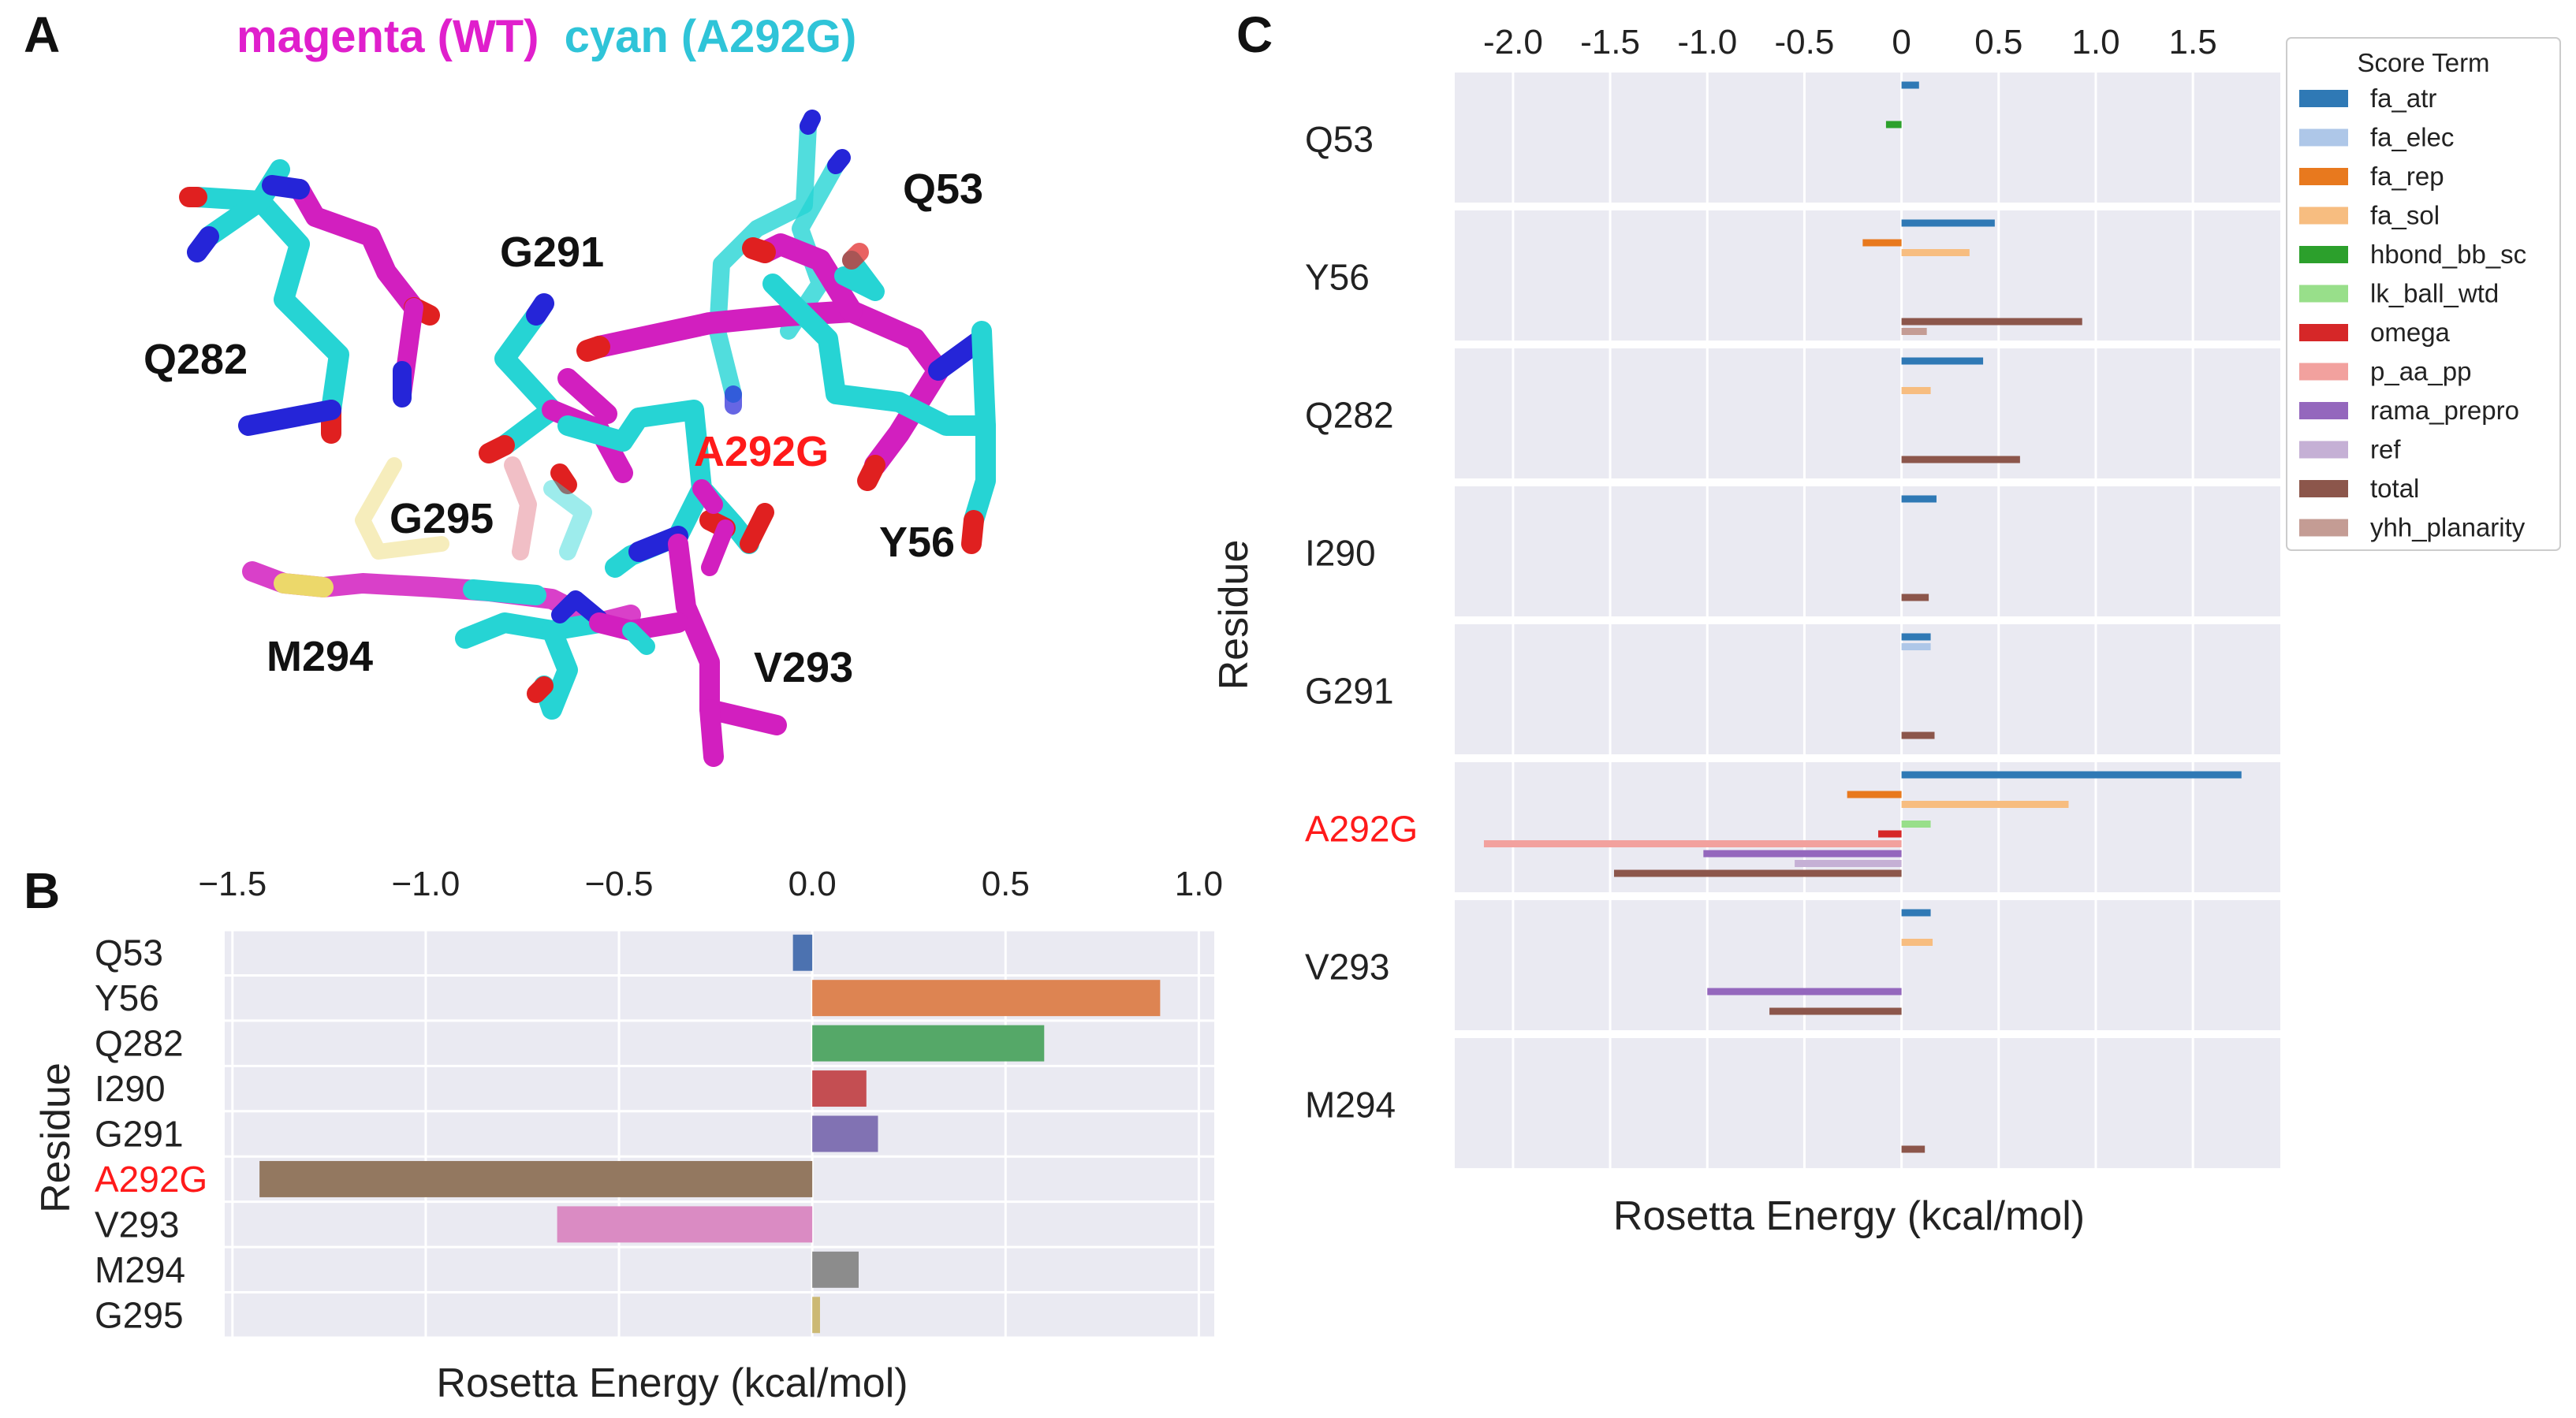  I want to click on legend-wt-label: magenta (WT) cyan (A292G), so click(547, 36).